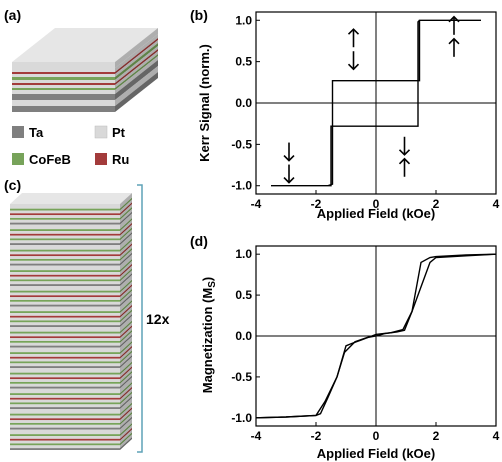 The image size is (502, 462). What do you see at coordinates (71, 198) in the screenshot?
I see `multilayer-top-face` at bounding box center [71, 198].